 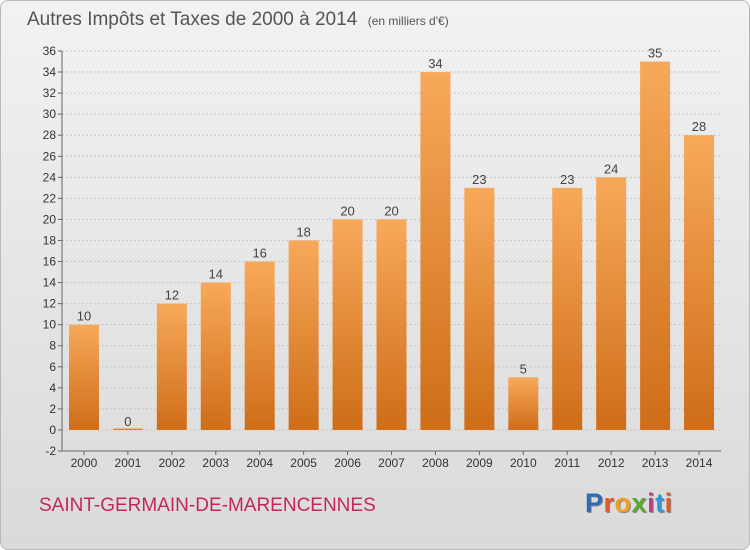 What do you see at coordinates (479, 463) in the screenshot?
I see `x-tick-label: 2009` at bounding box center [479, 463].